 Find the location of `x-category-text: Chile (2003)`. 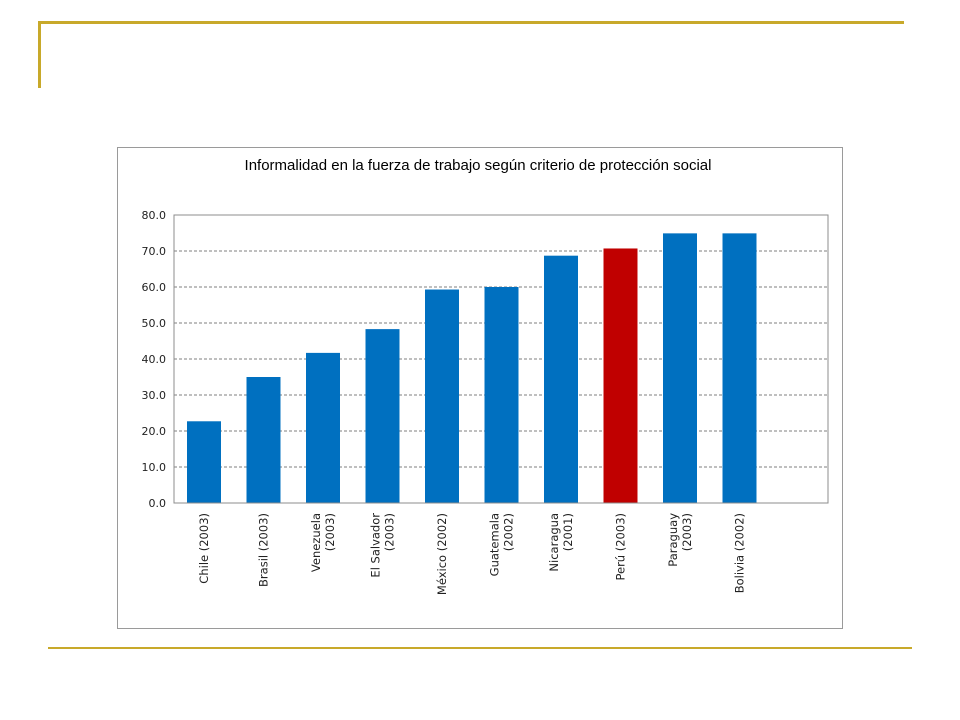

x-category-text: Chile (2003) is located at coordinates (204, 548).